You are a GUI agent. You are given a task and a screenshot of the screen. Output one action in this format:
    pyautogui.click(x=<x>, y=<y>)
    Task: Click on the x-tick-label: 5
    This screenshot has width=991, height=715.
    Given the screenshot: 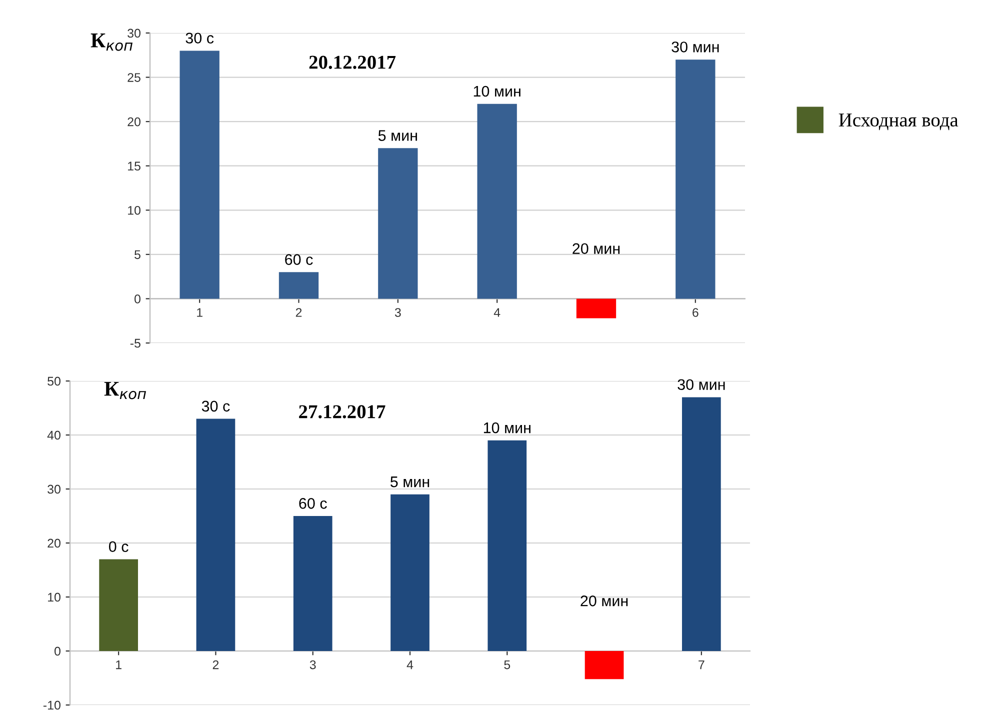 What is the action you would take?
    pyautogui.click(x=507, y=665)
    